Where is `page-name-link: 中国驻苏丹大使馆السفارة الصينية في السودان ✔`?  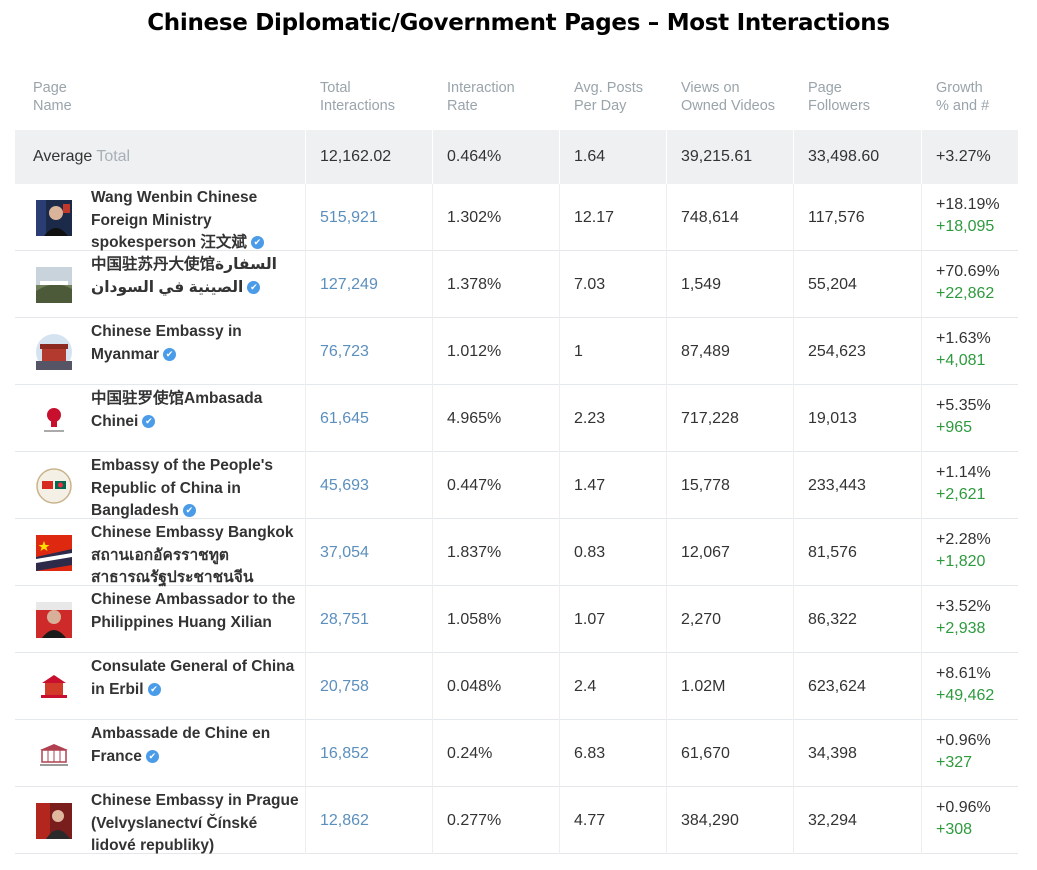
page-name-link: 中国驻苏丹大使馆السفارة الصينية في السودان ✔ is located at coordinates (184, 276).